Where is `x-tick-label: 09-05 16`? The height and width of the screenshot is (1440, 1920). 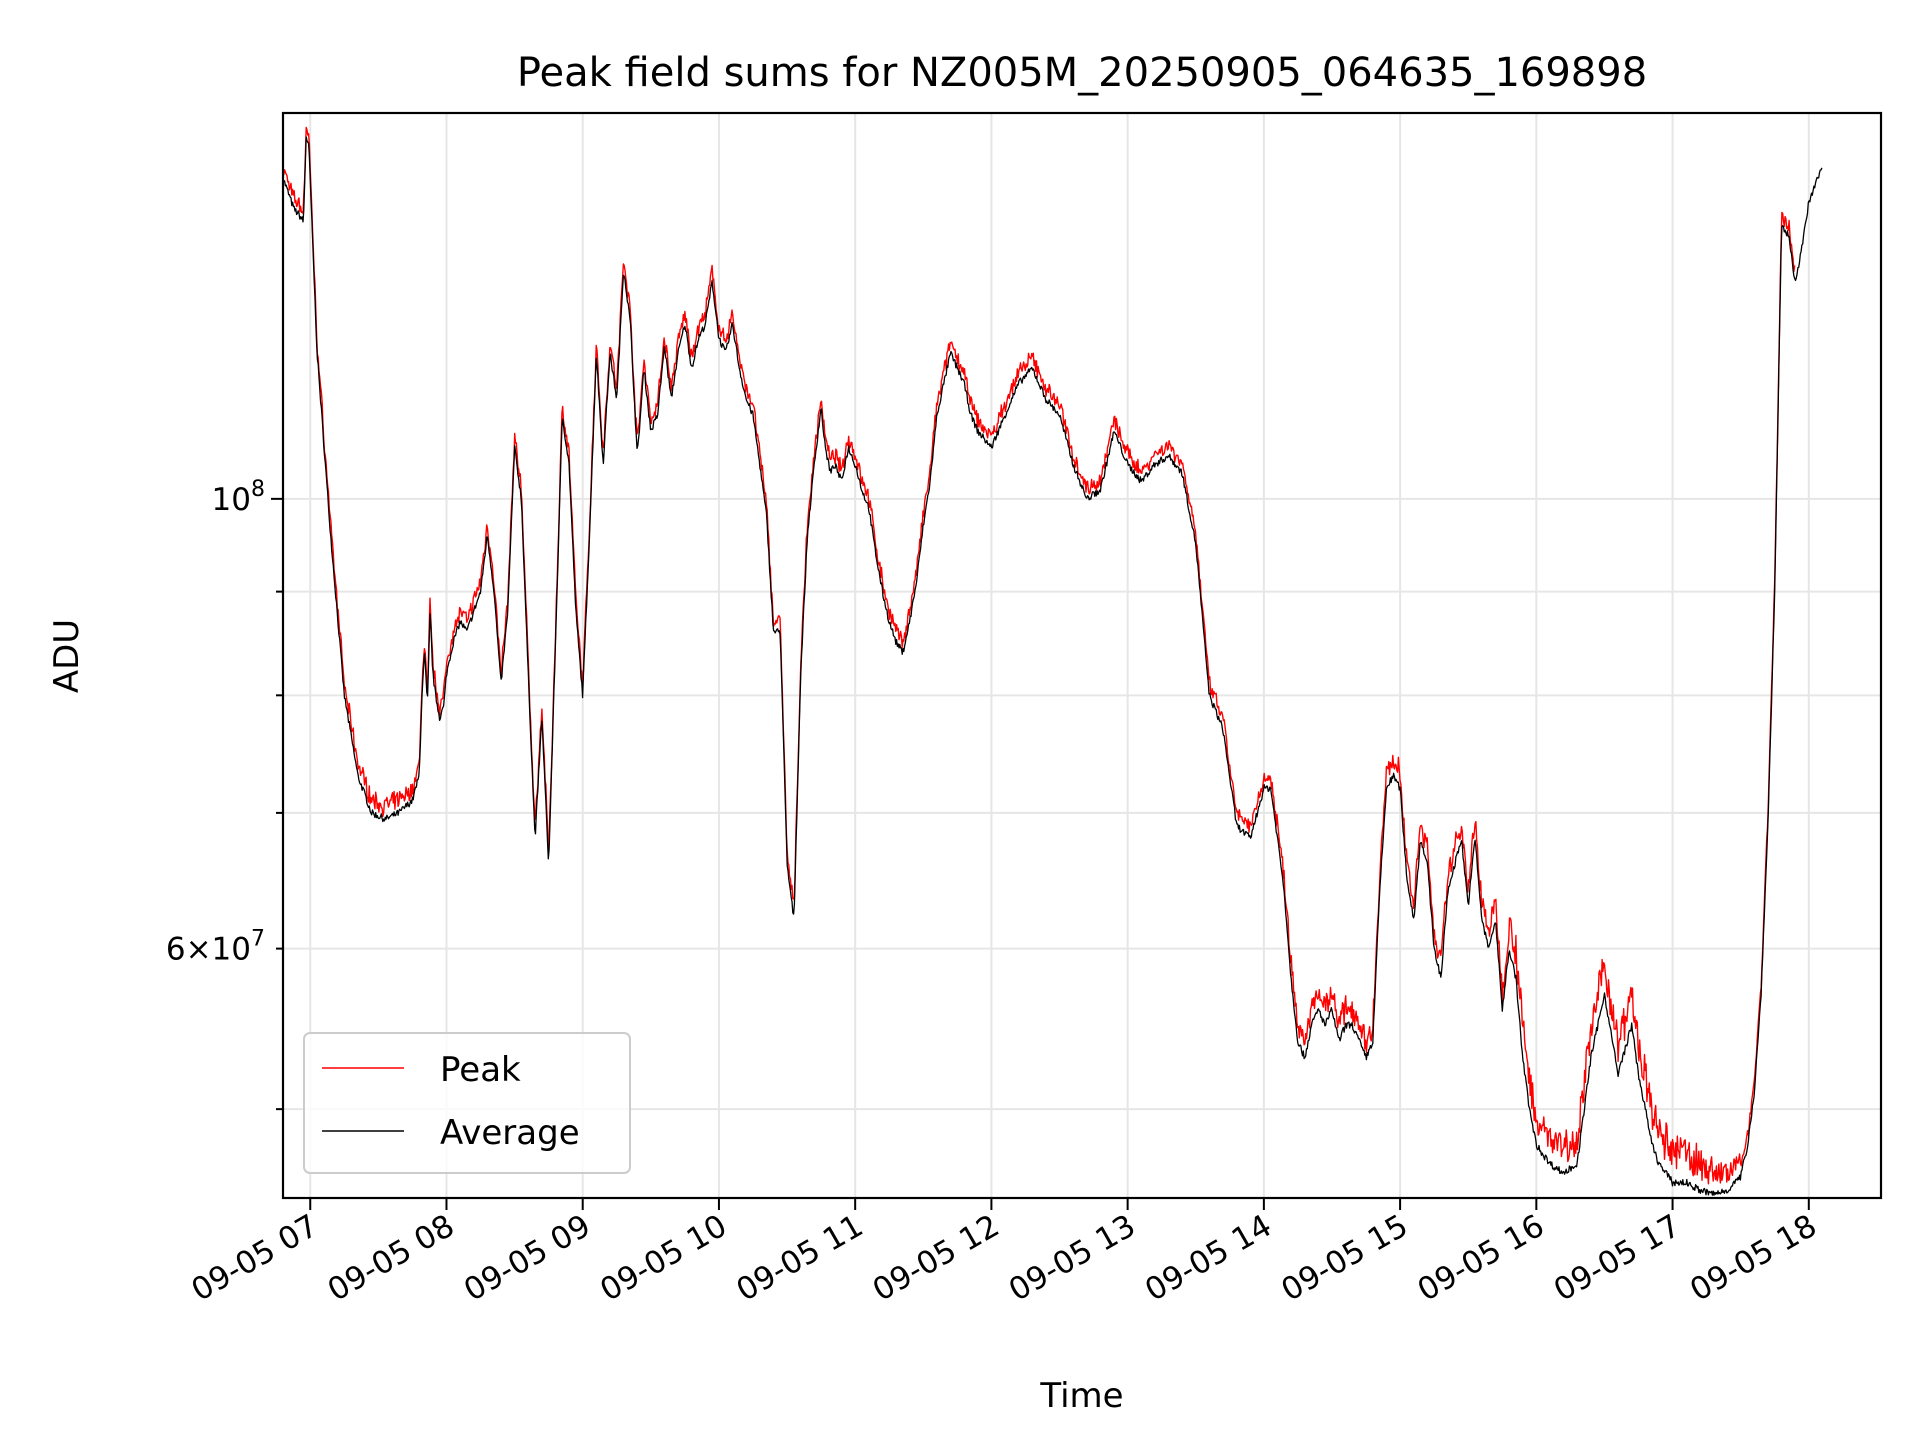 x-tick-label: 09-05 16 is located at coordinates (1481, 1258).